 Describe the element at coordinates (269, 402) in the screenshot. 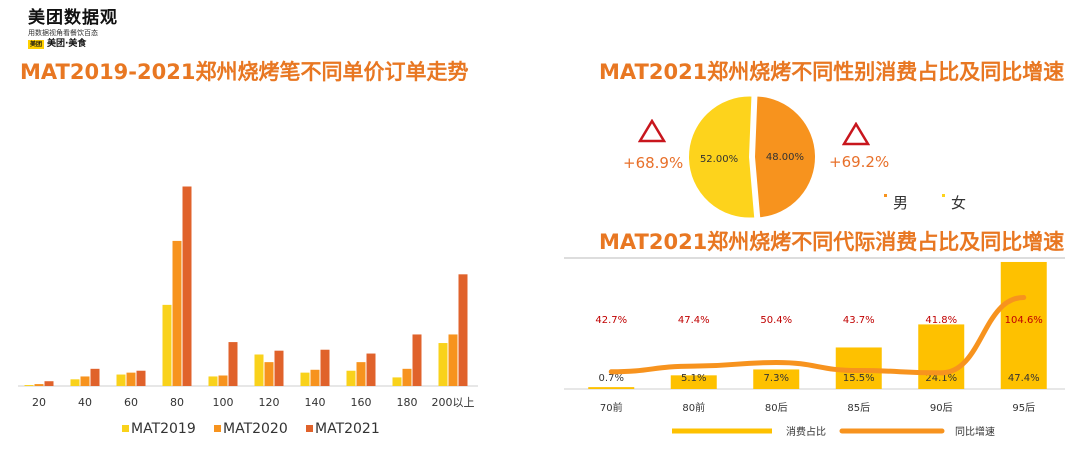

I see `x-tick-label: 120` at that location.